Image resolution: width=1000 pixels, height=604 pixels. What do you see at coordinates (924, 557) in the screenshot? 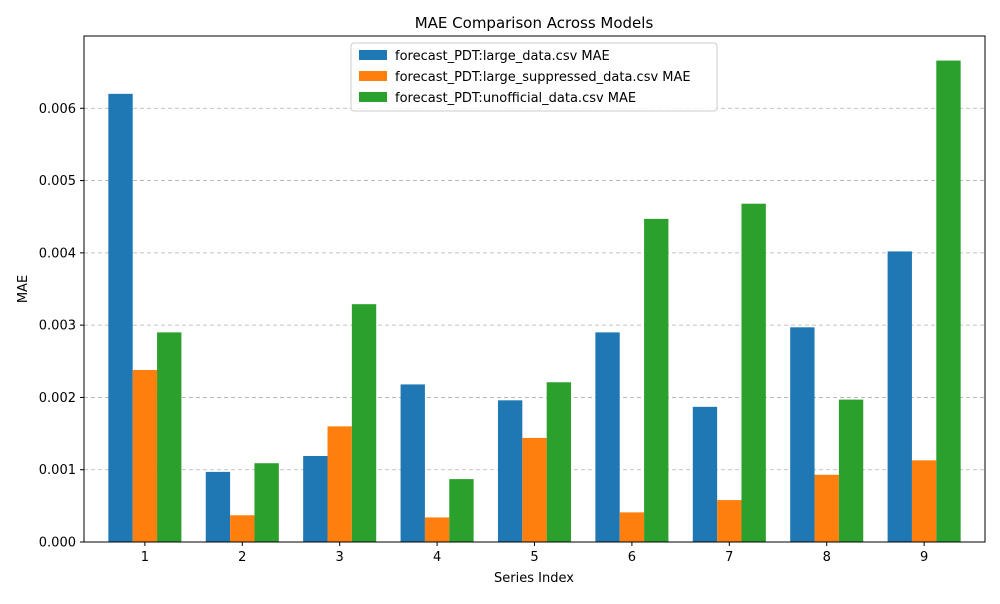
I see `x-tick-label: 9` at bounding box center [924, 557].